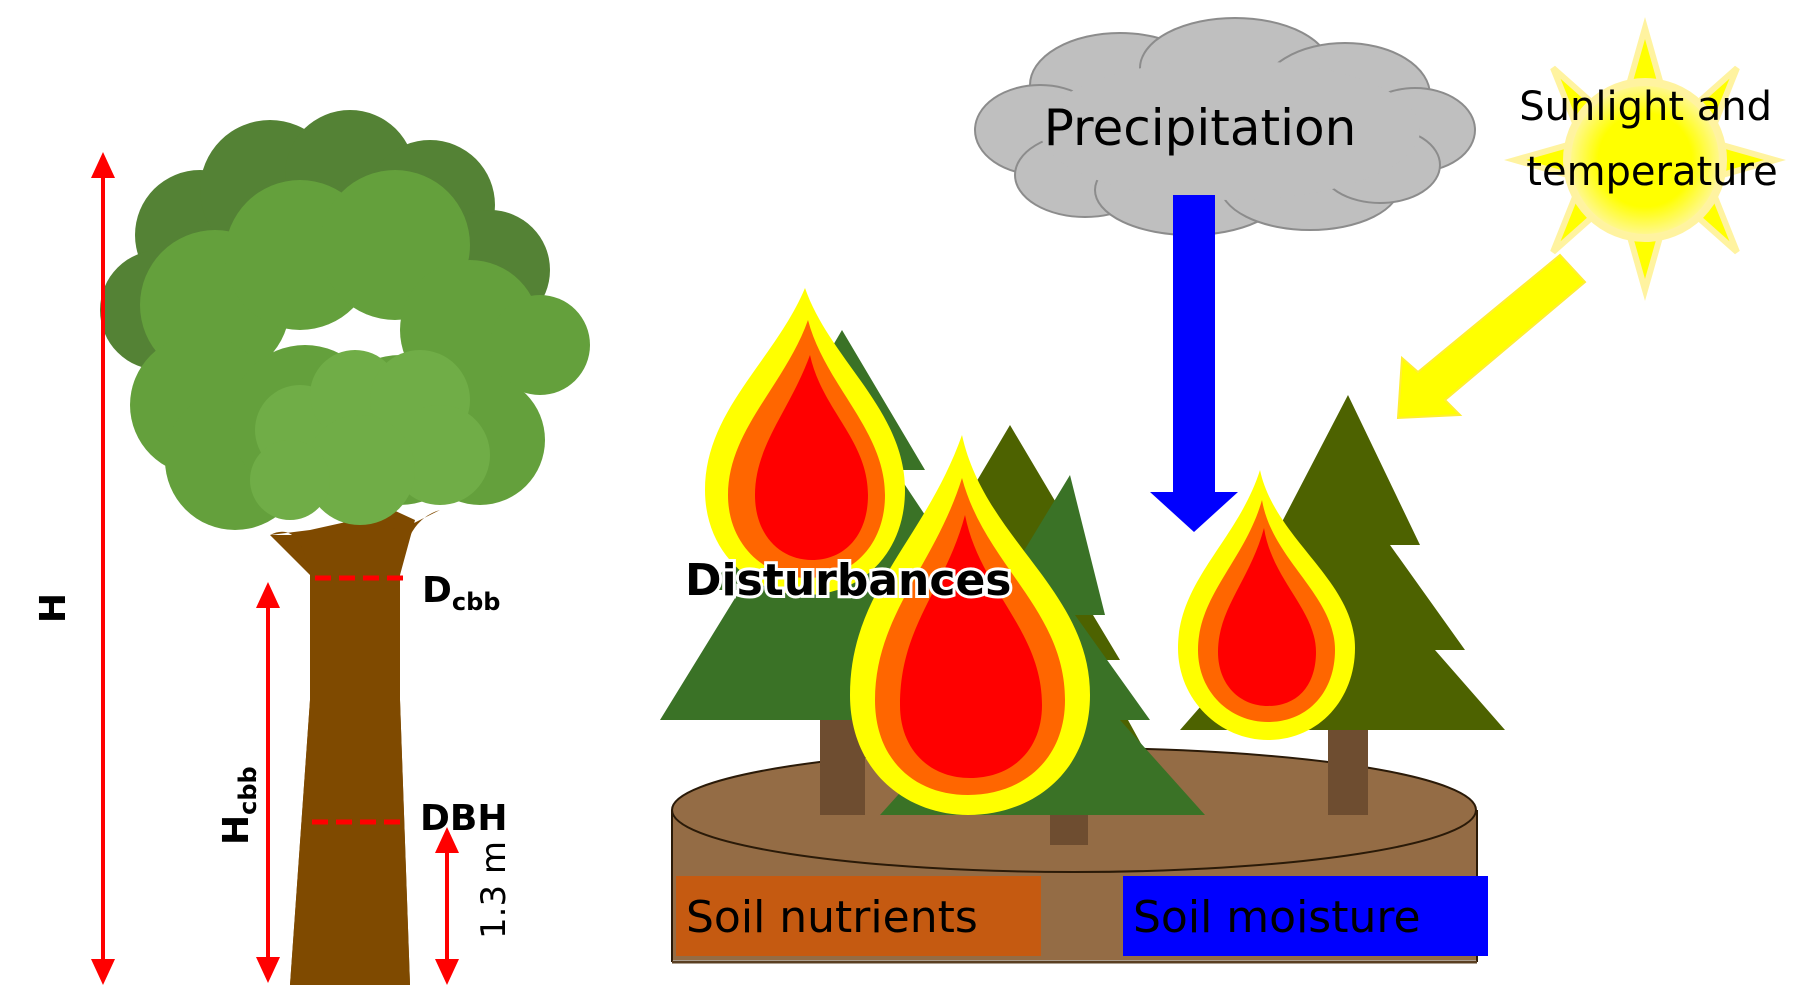 The height and width of the screenshot is (1002, 1820). I want to click on fire-flame-center-icon, so click(970, 625).